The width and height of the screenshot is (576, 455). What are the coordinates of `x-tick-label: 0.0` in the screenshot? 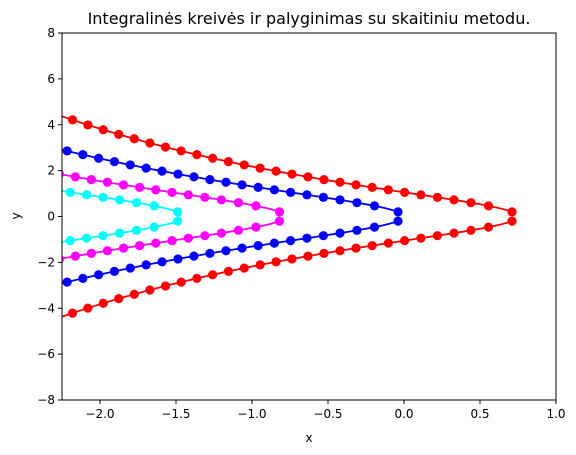 It's located at (403, 414).